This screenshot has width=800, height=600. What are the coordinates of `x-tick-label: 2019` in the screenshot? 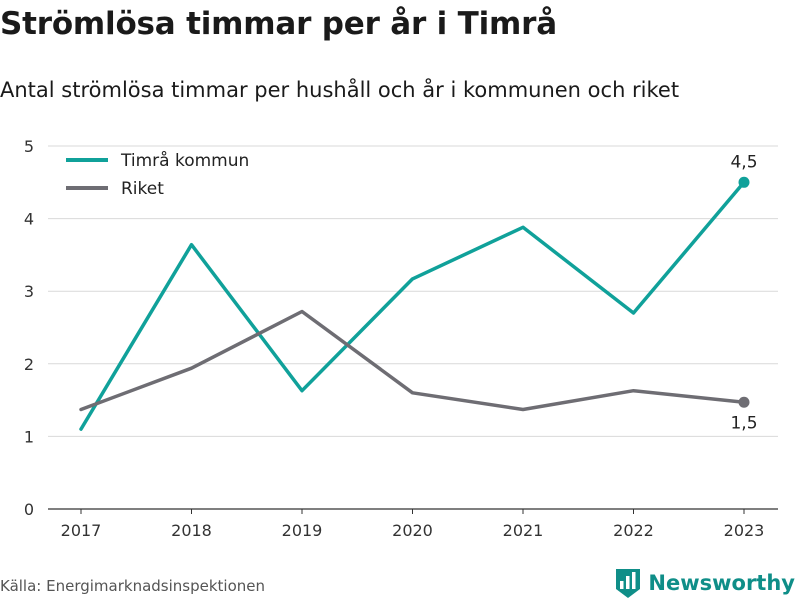 It's located at (302, 530).